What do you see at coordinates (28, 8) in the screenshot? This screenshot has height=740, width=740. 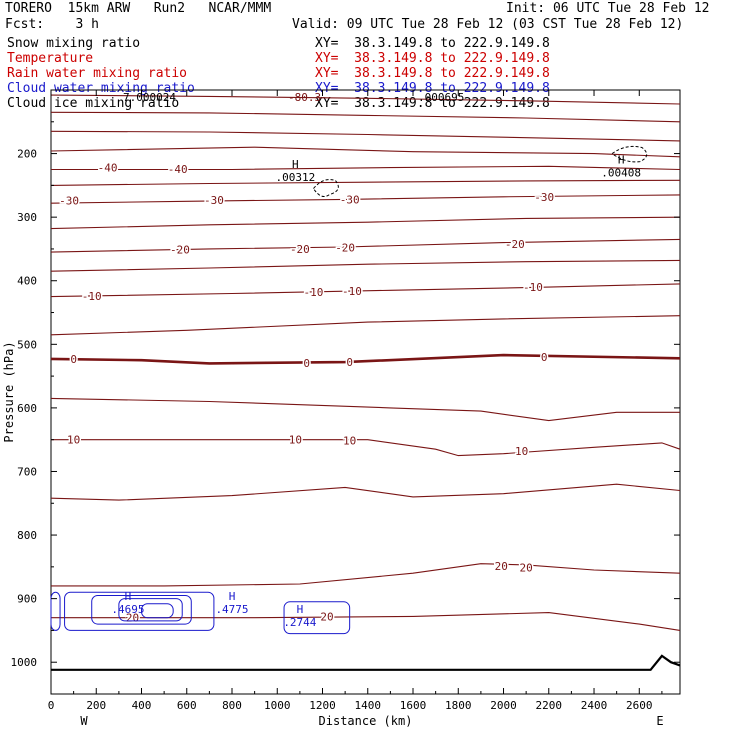 I see `model-name: TORERO` at bounding box center [28, 8].